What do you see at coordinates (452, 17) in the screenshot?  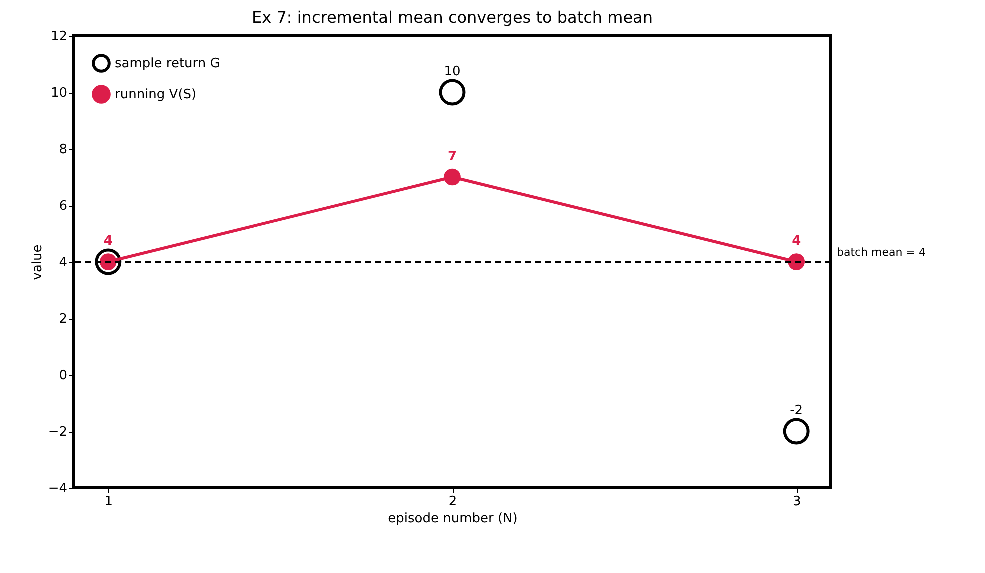 I see `chart-title: Ex 7: incremental mean converges to batch mean` at bounding box center [452, 17].